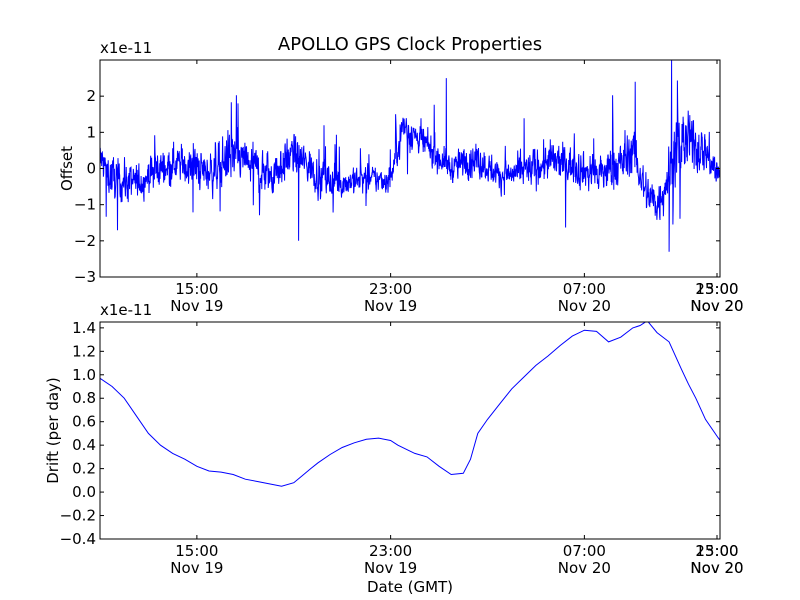 Image resolution: width=800 pixels, height=600 pixels. I want to click on y-tick-label: 0.8, so click(84, 398).